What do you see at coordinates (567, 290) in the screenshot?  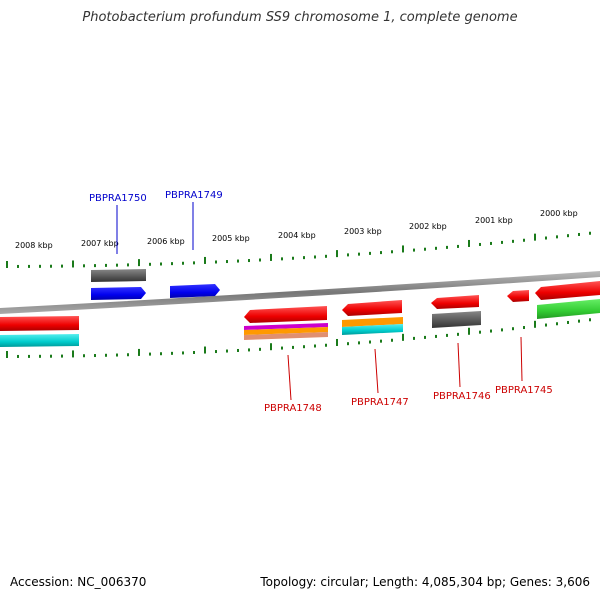 I see `feature-red-right` at bounding box center [567, 290].